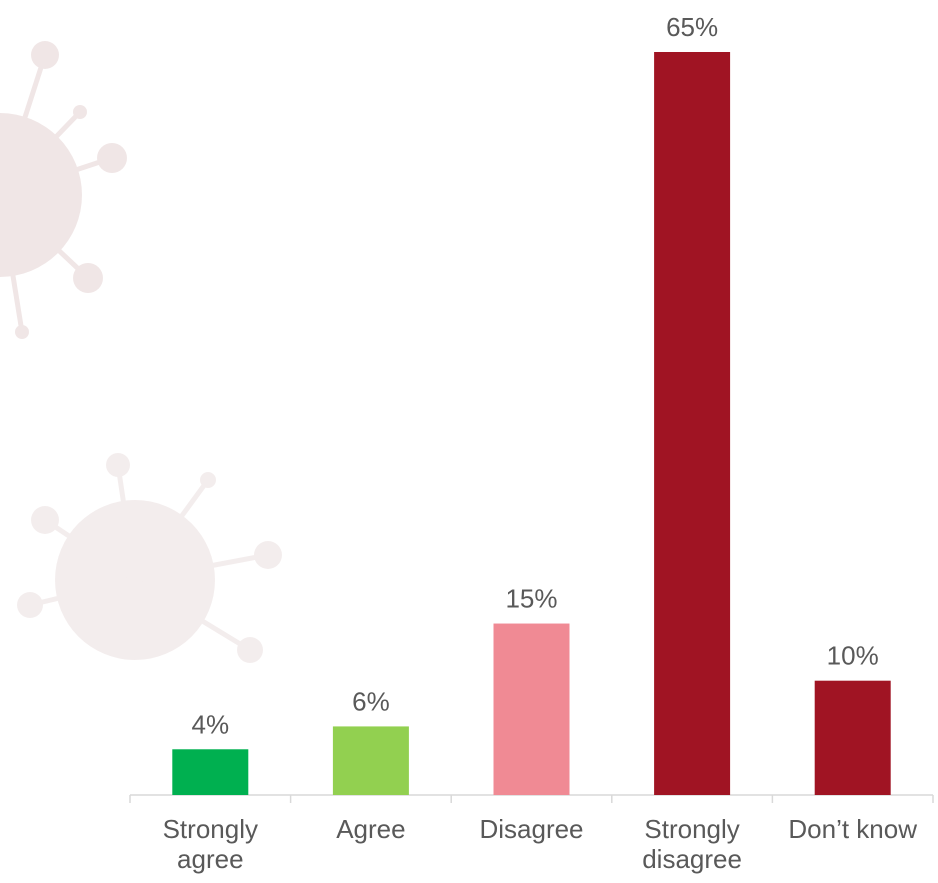 The height and width of the screenshot is (883, 938). What do you see at coordinates (853, 656) in the screenshot?
I see `data-label: 10%` at bounding box center [853, 656].